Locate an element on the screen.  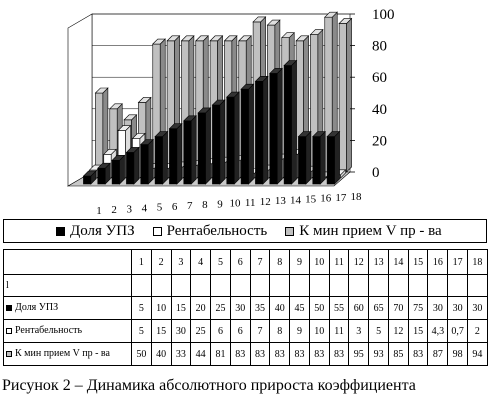
table-column-header: 18 is located at coordinates (477, 262).